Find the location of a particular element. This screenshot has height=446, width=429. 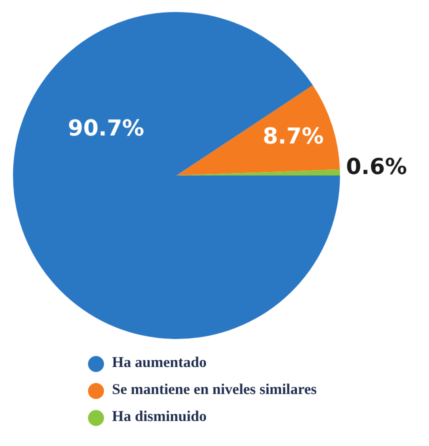

data-label: 0.6% is located at coordinates (376, 167).